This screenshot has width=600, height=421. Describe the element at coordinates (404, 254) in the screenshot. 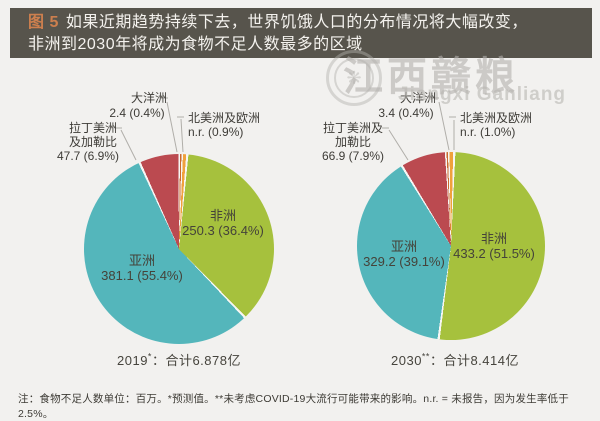

I see `label-asia: 亚洲 329.2 (39.1%)` at that location.